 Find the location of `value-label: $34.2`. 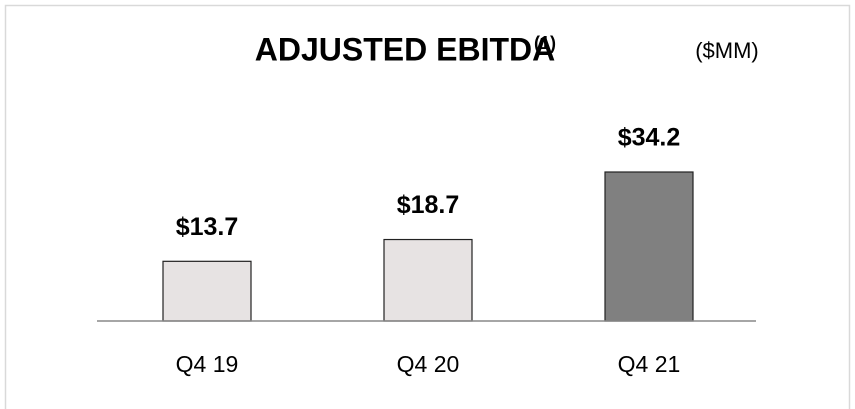

value-label: $34.2 is located at coordinates (649, 138).